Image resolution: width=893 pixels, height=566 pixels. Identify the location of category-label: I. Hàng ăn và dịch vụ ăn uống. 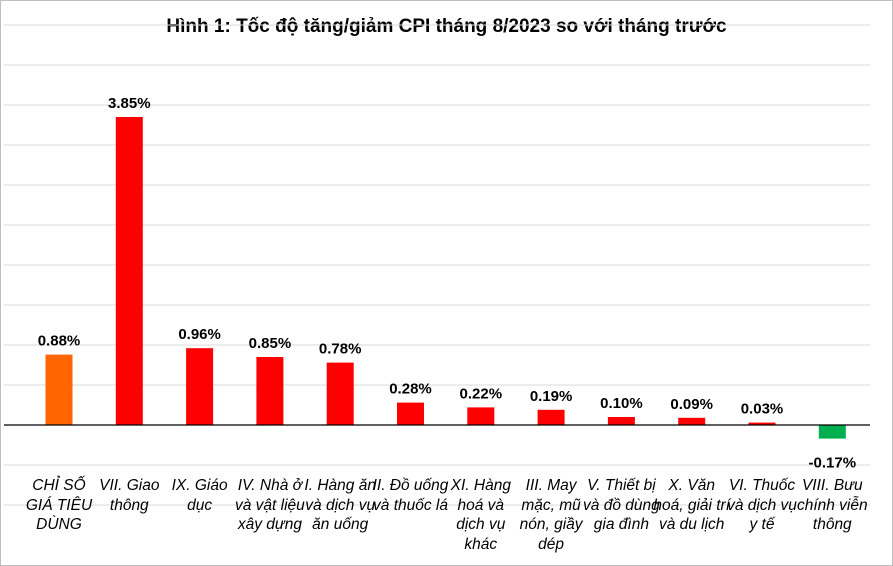
(340, 505).